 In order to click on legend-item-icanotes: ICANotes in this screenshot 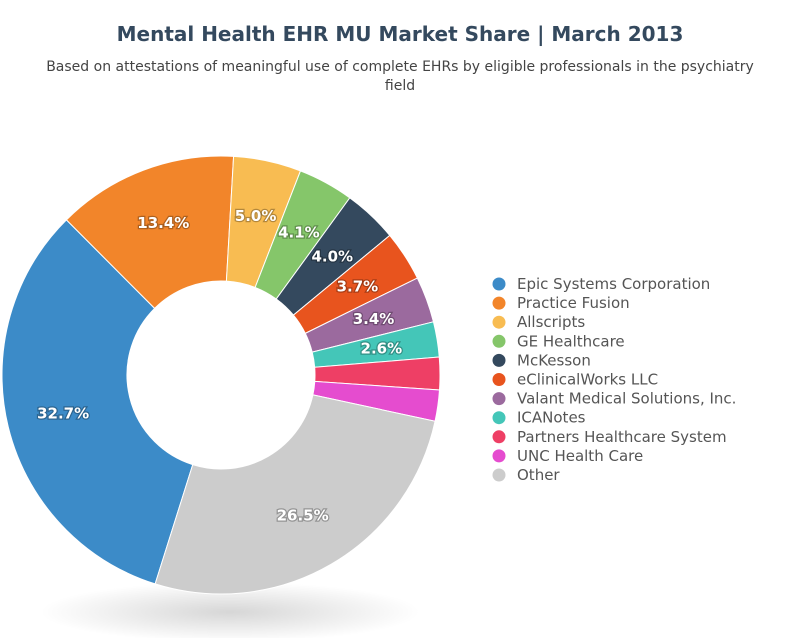, I will do `click(539, 418)`.